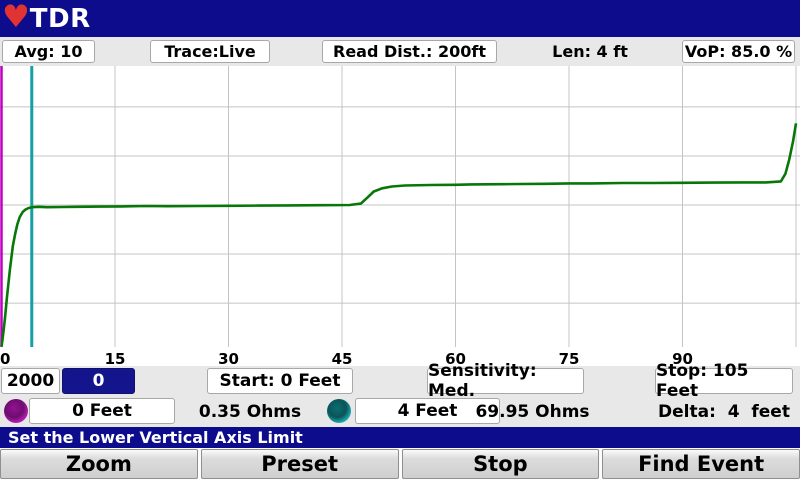 This screenshot has height=480, width=800. Describe the element at coordinates (400, 437) in the screenshot. I see `message-bar: Set the Lower Vertical Axis Limit` at that location.